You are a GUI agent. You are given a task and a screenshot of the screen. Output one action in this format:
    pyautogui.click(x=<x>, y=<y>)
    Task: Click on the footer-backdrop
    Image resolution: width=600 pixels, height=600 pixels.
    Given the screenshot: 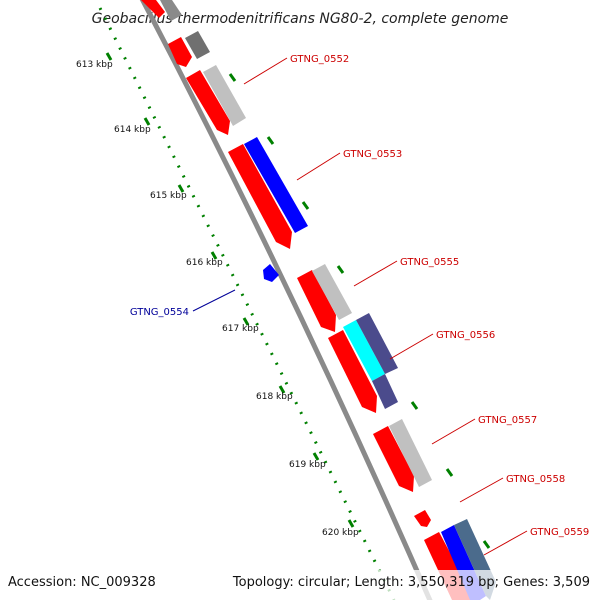 What is the action you would take?
    pyautogui.click(x=300, y=585)
    